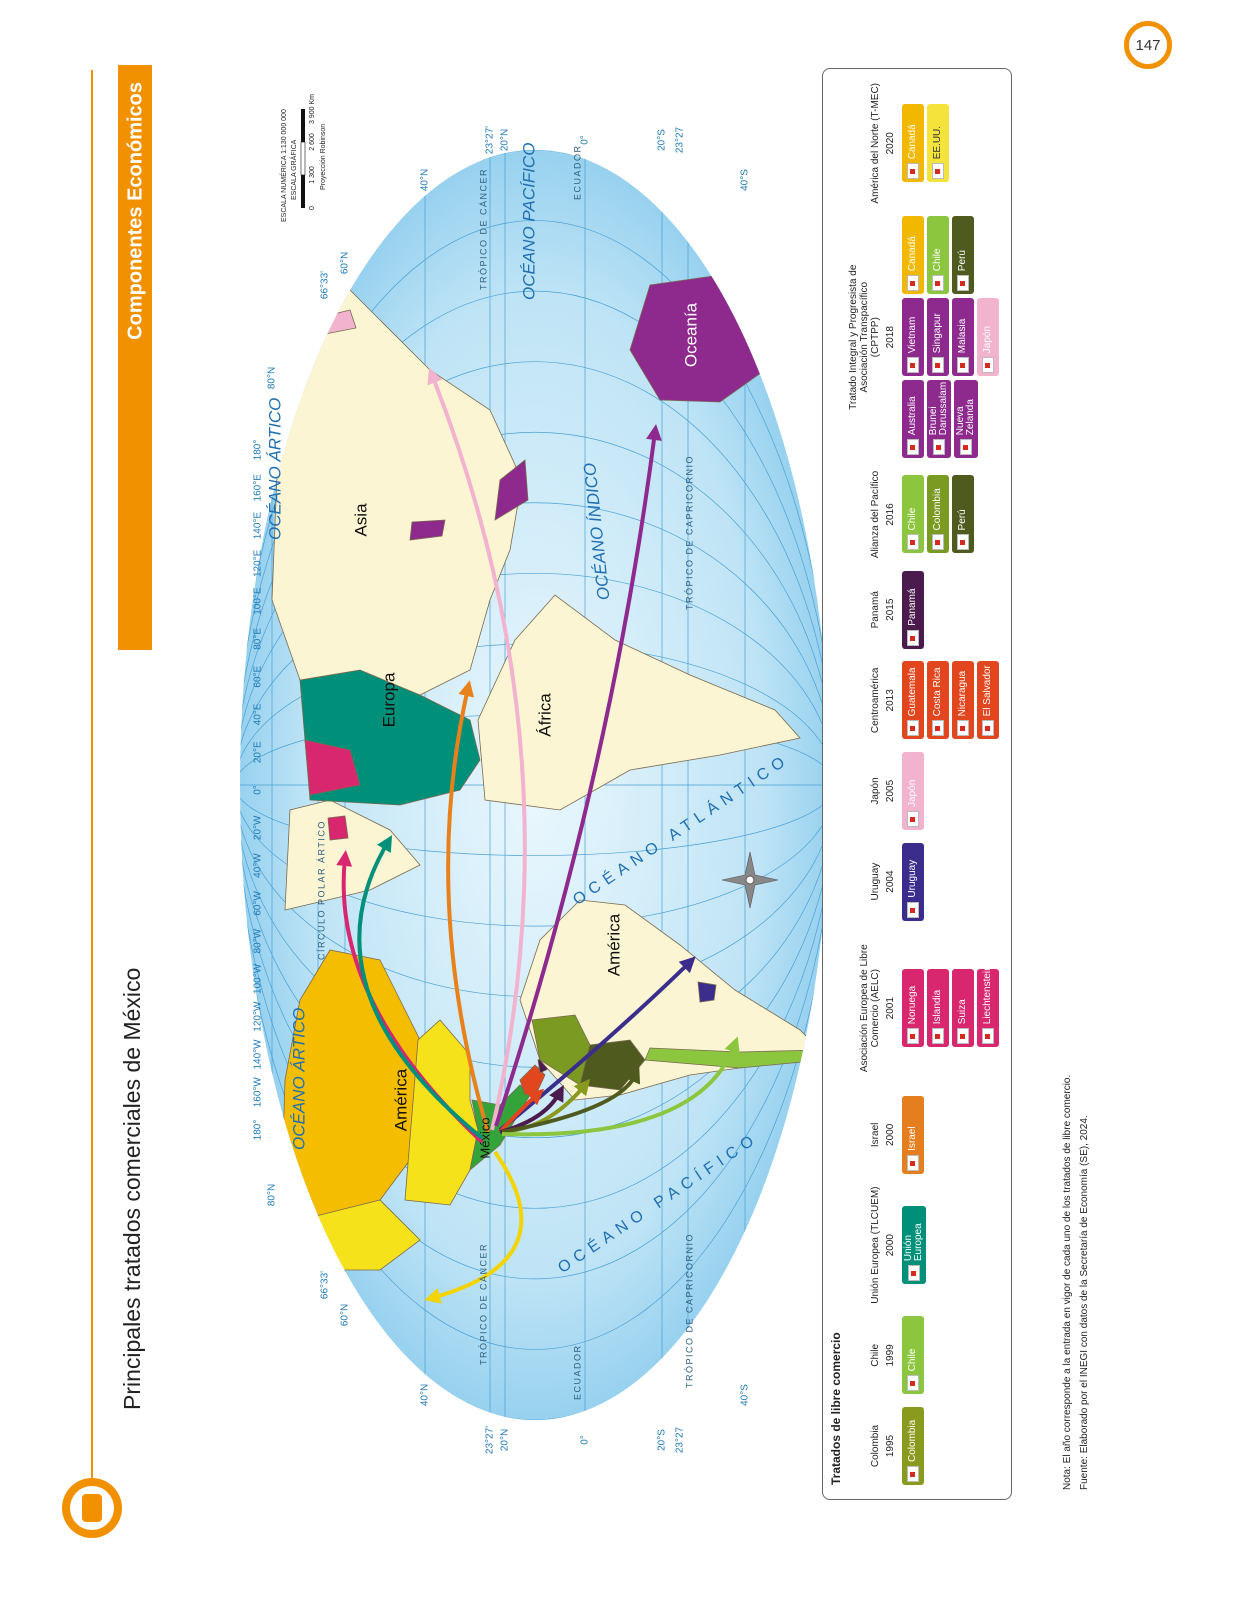 This screenshot has height=1600, width=1234. What do you see at coordinates (988, 700) in the screenshot?
I see `country-chip: El Salvador` at bounding box center [988, 700].